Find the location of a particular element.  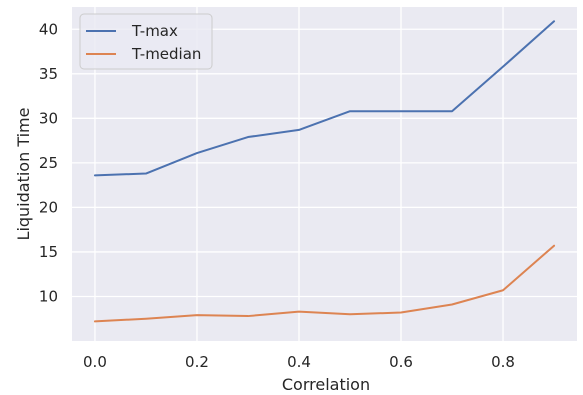

y-tick-labels: 10 15 20 25 30 35 40 is located at coordinates (48, 162).